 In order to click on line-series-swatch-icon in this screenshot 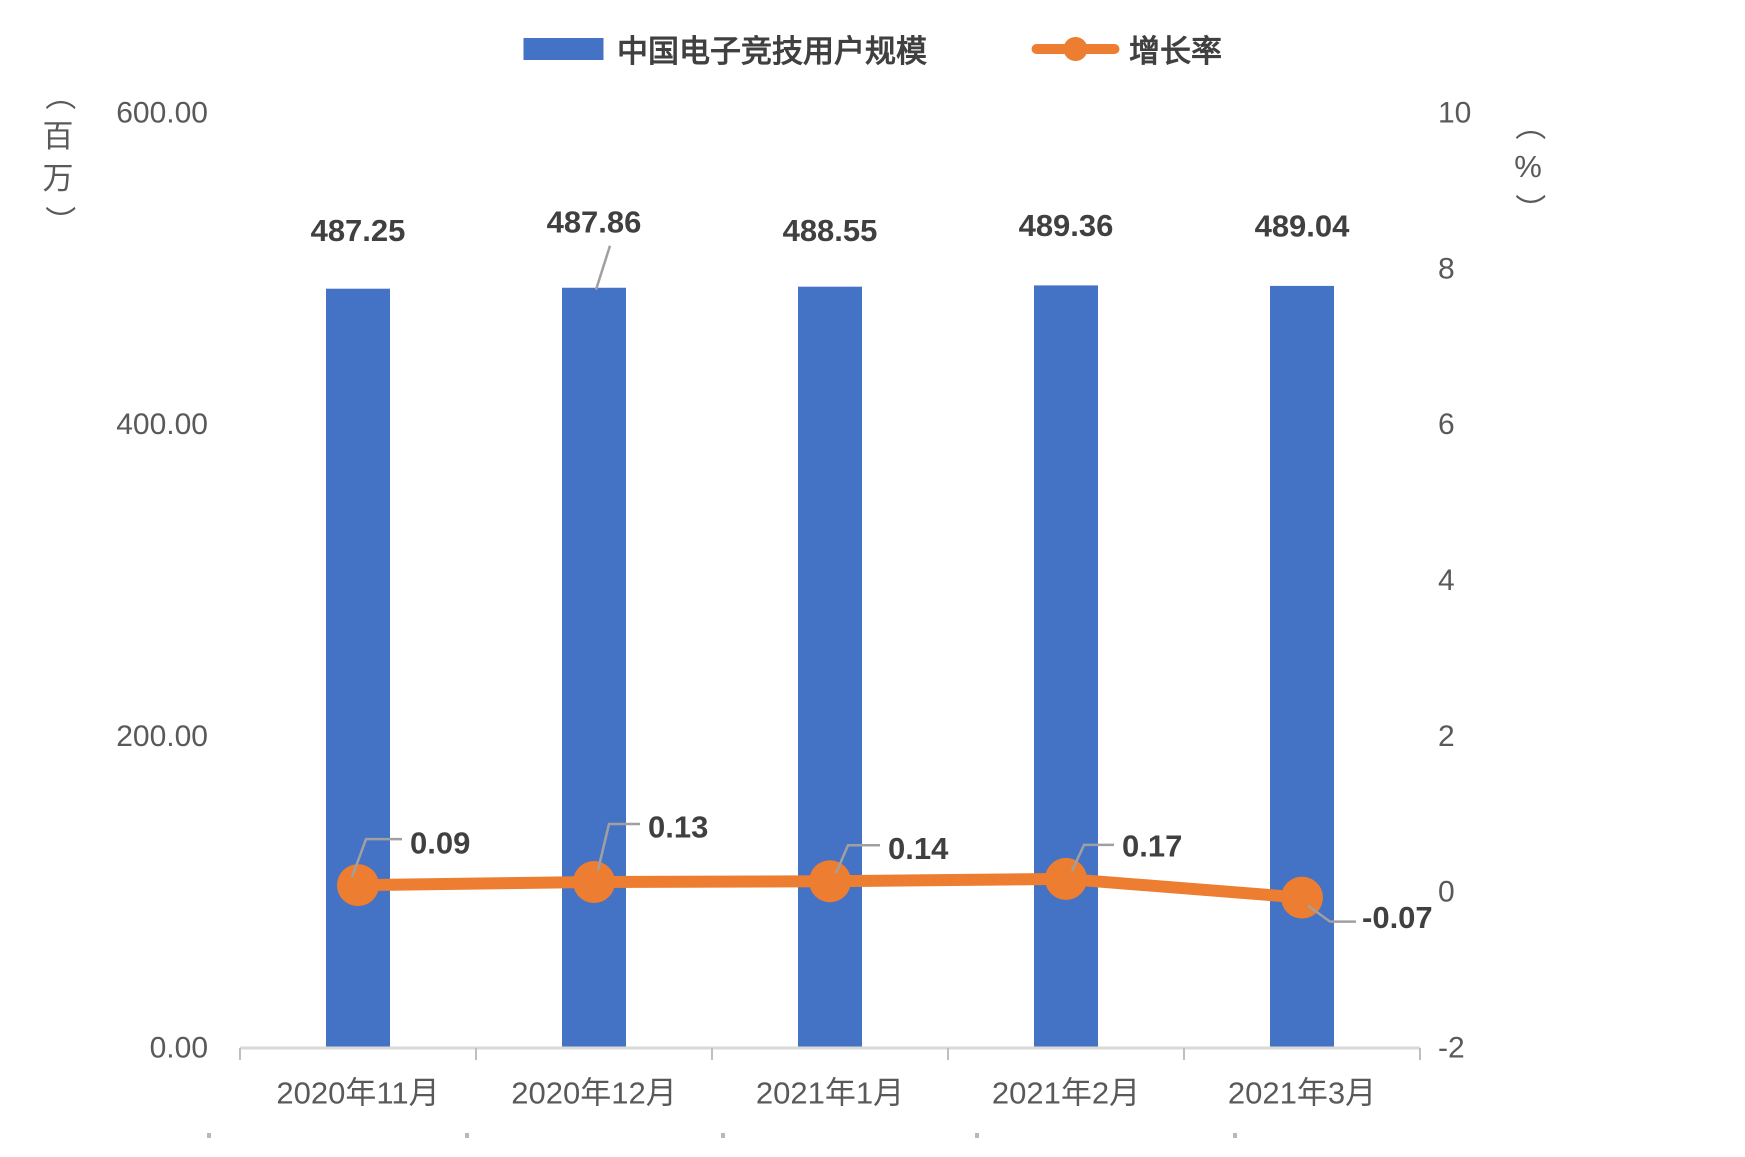, I will do `click(1075, 48)`.